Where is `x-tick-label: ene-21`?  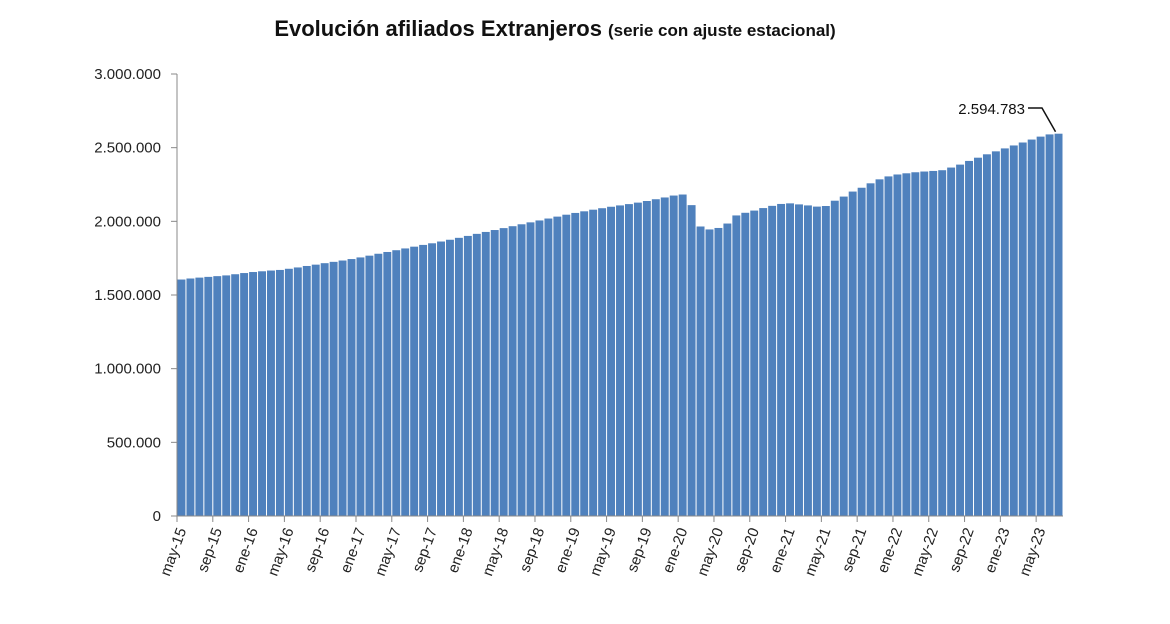
x-tick-label: ene-21 is located at coordinates (783, 551).